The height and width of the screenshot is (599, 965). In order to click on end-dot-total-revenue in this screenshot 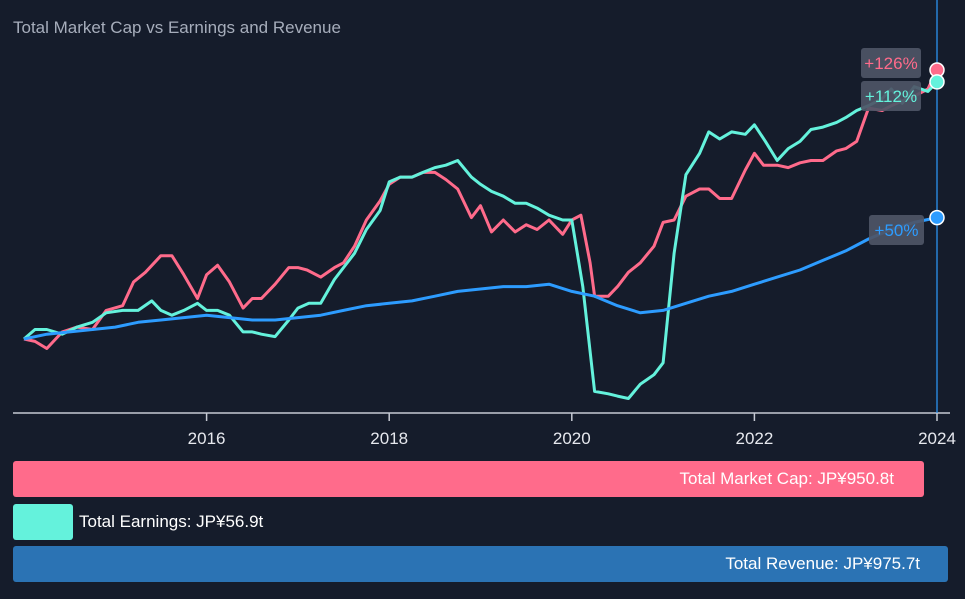, I will do `click(937, 217)`.